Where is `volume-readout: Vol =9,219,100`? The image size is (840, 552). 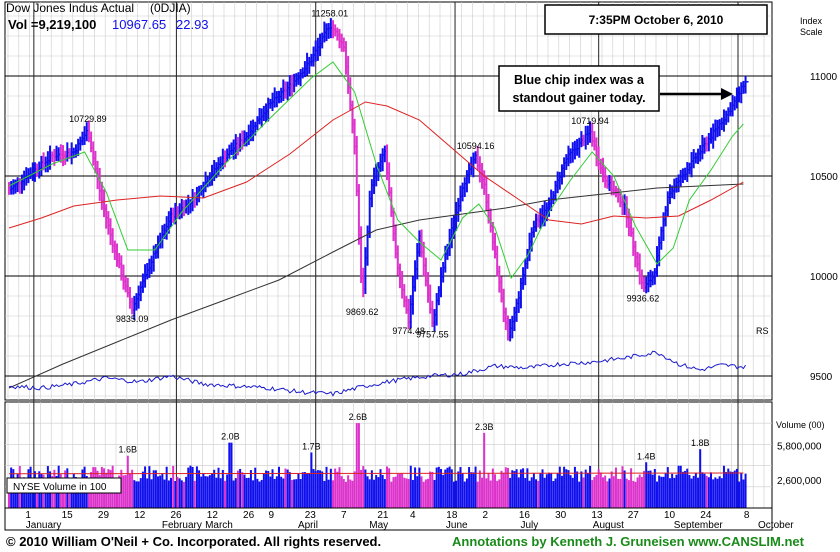
volume-readout: Vol =9,219,100 is located at coordinates (52, 24).